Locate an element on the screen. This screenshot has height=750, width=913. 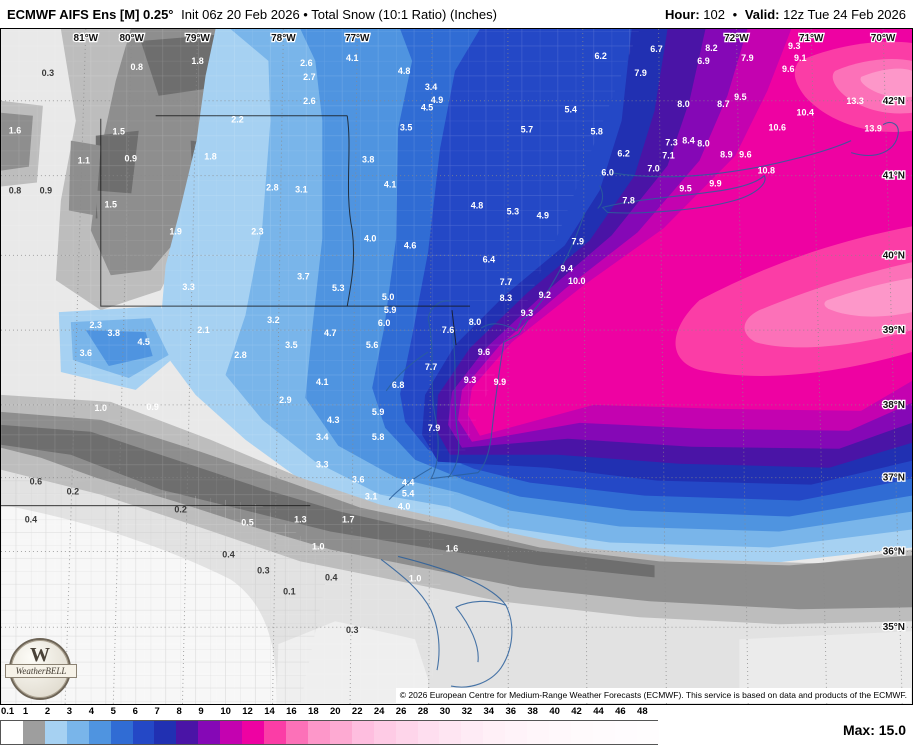
colorbar-tick: 1 is located at coordinates (25, 711).